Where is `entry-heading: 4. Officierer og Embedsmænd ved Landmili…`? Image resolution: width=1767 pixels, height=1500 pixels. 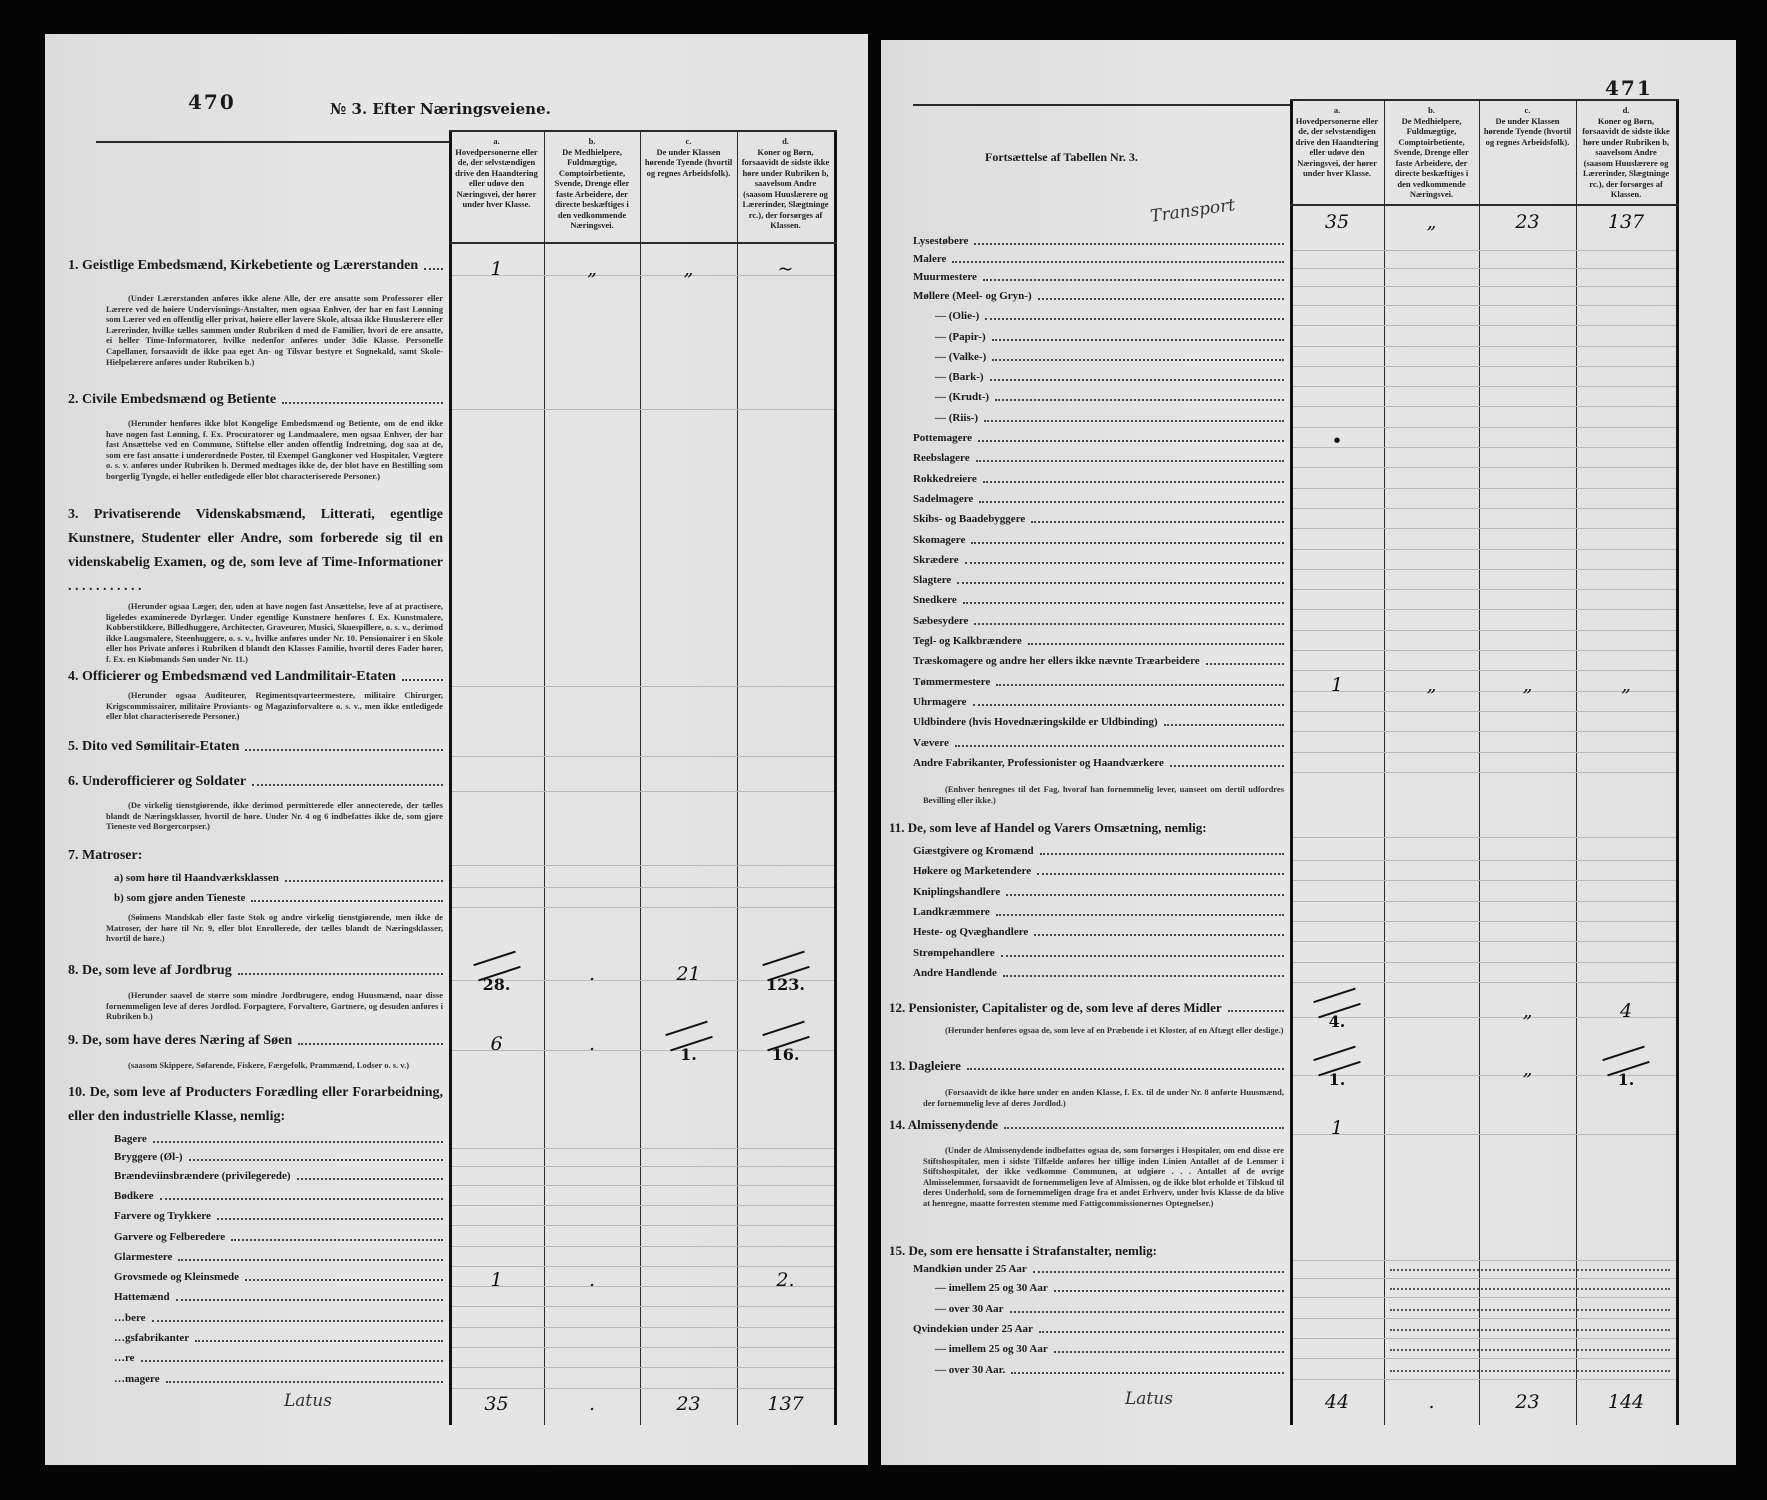
entry-heading: 4. Officierer og Embedsmænd ved Landmili… is located at coordinates (255, 677).